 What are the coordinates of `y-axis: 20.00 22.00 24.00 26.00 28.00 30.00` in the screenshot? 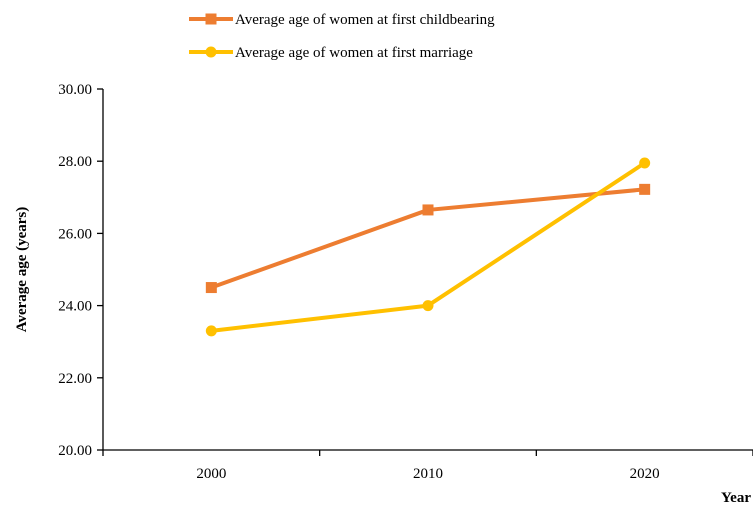 It's located at (81, 270).